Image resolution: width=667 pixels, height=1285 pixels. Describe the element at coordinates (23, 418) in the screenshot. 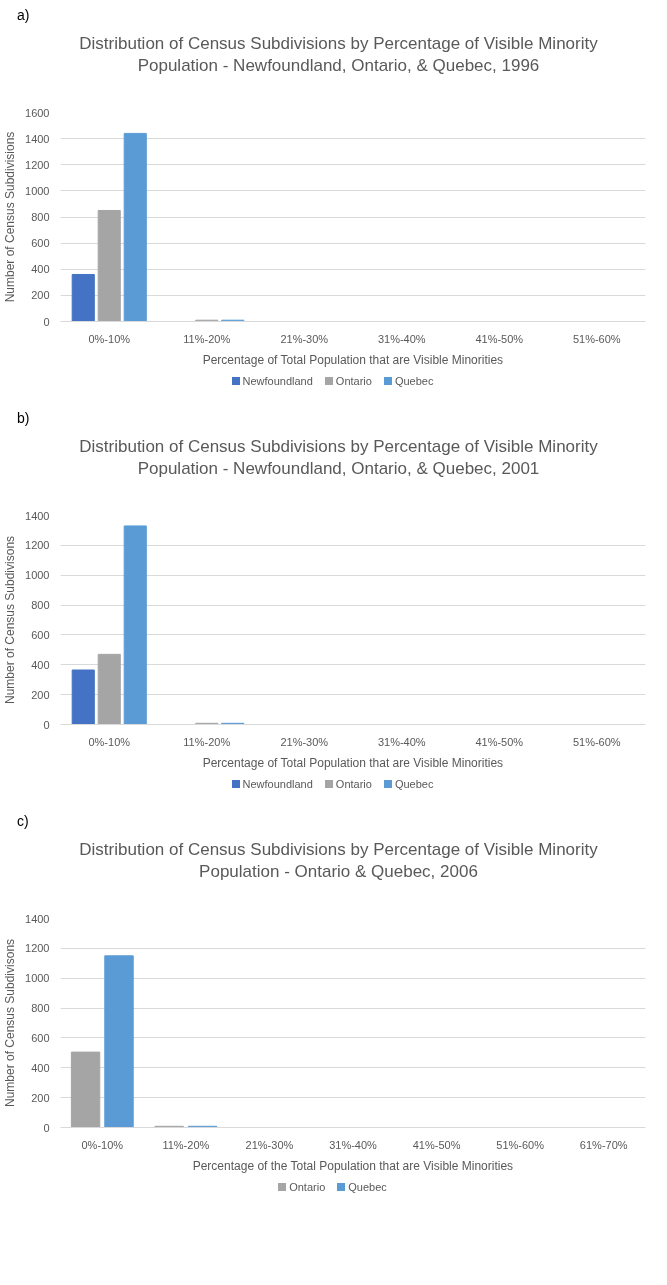

I see `text: b)` at that location.